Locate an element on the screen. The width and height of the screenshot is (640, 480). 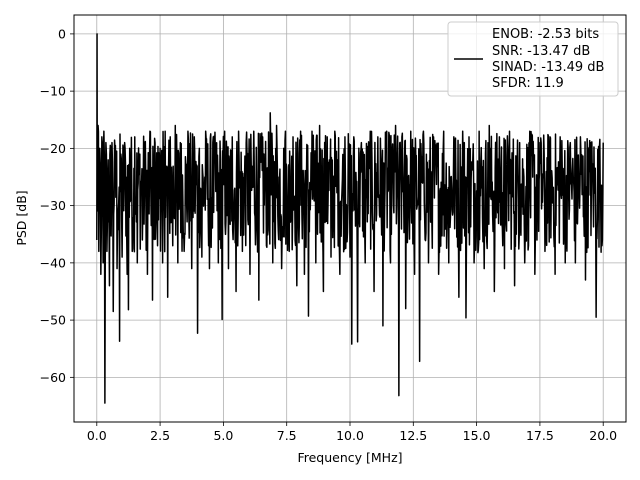
x-tick-label: 15.0 is located at coordinates (477, 435).